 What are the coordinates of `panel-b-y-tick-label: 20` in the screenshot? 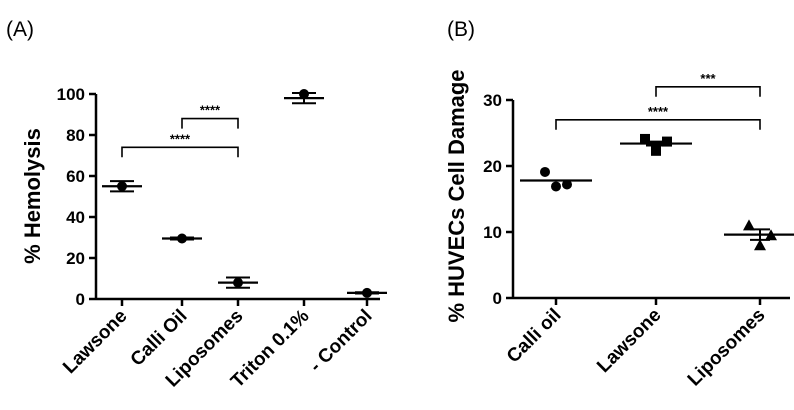 It's located at (492, 166).